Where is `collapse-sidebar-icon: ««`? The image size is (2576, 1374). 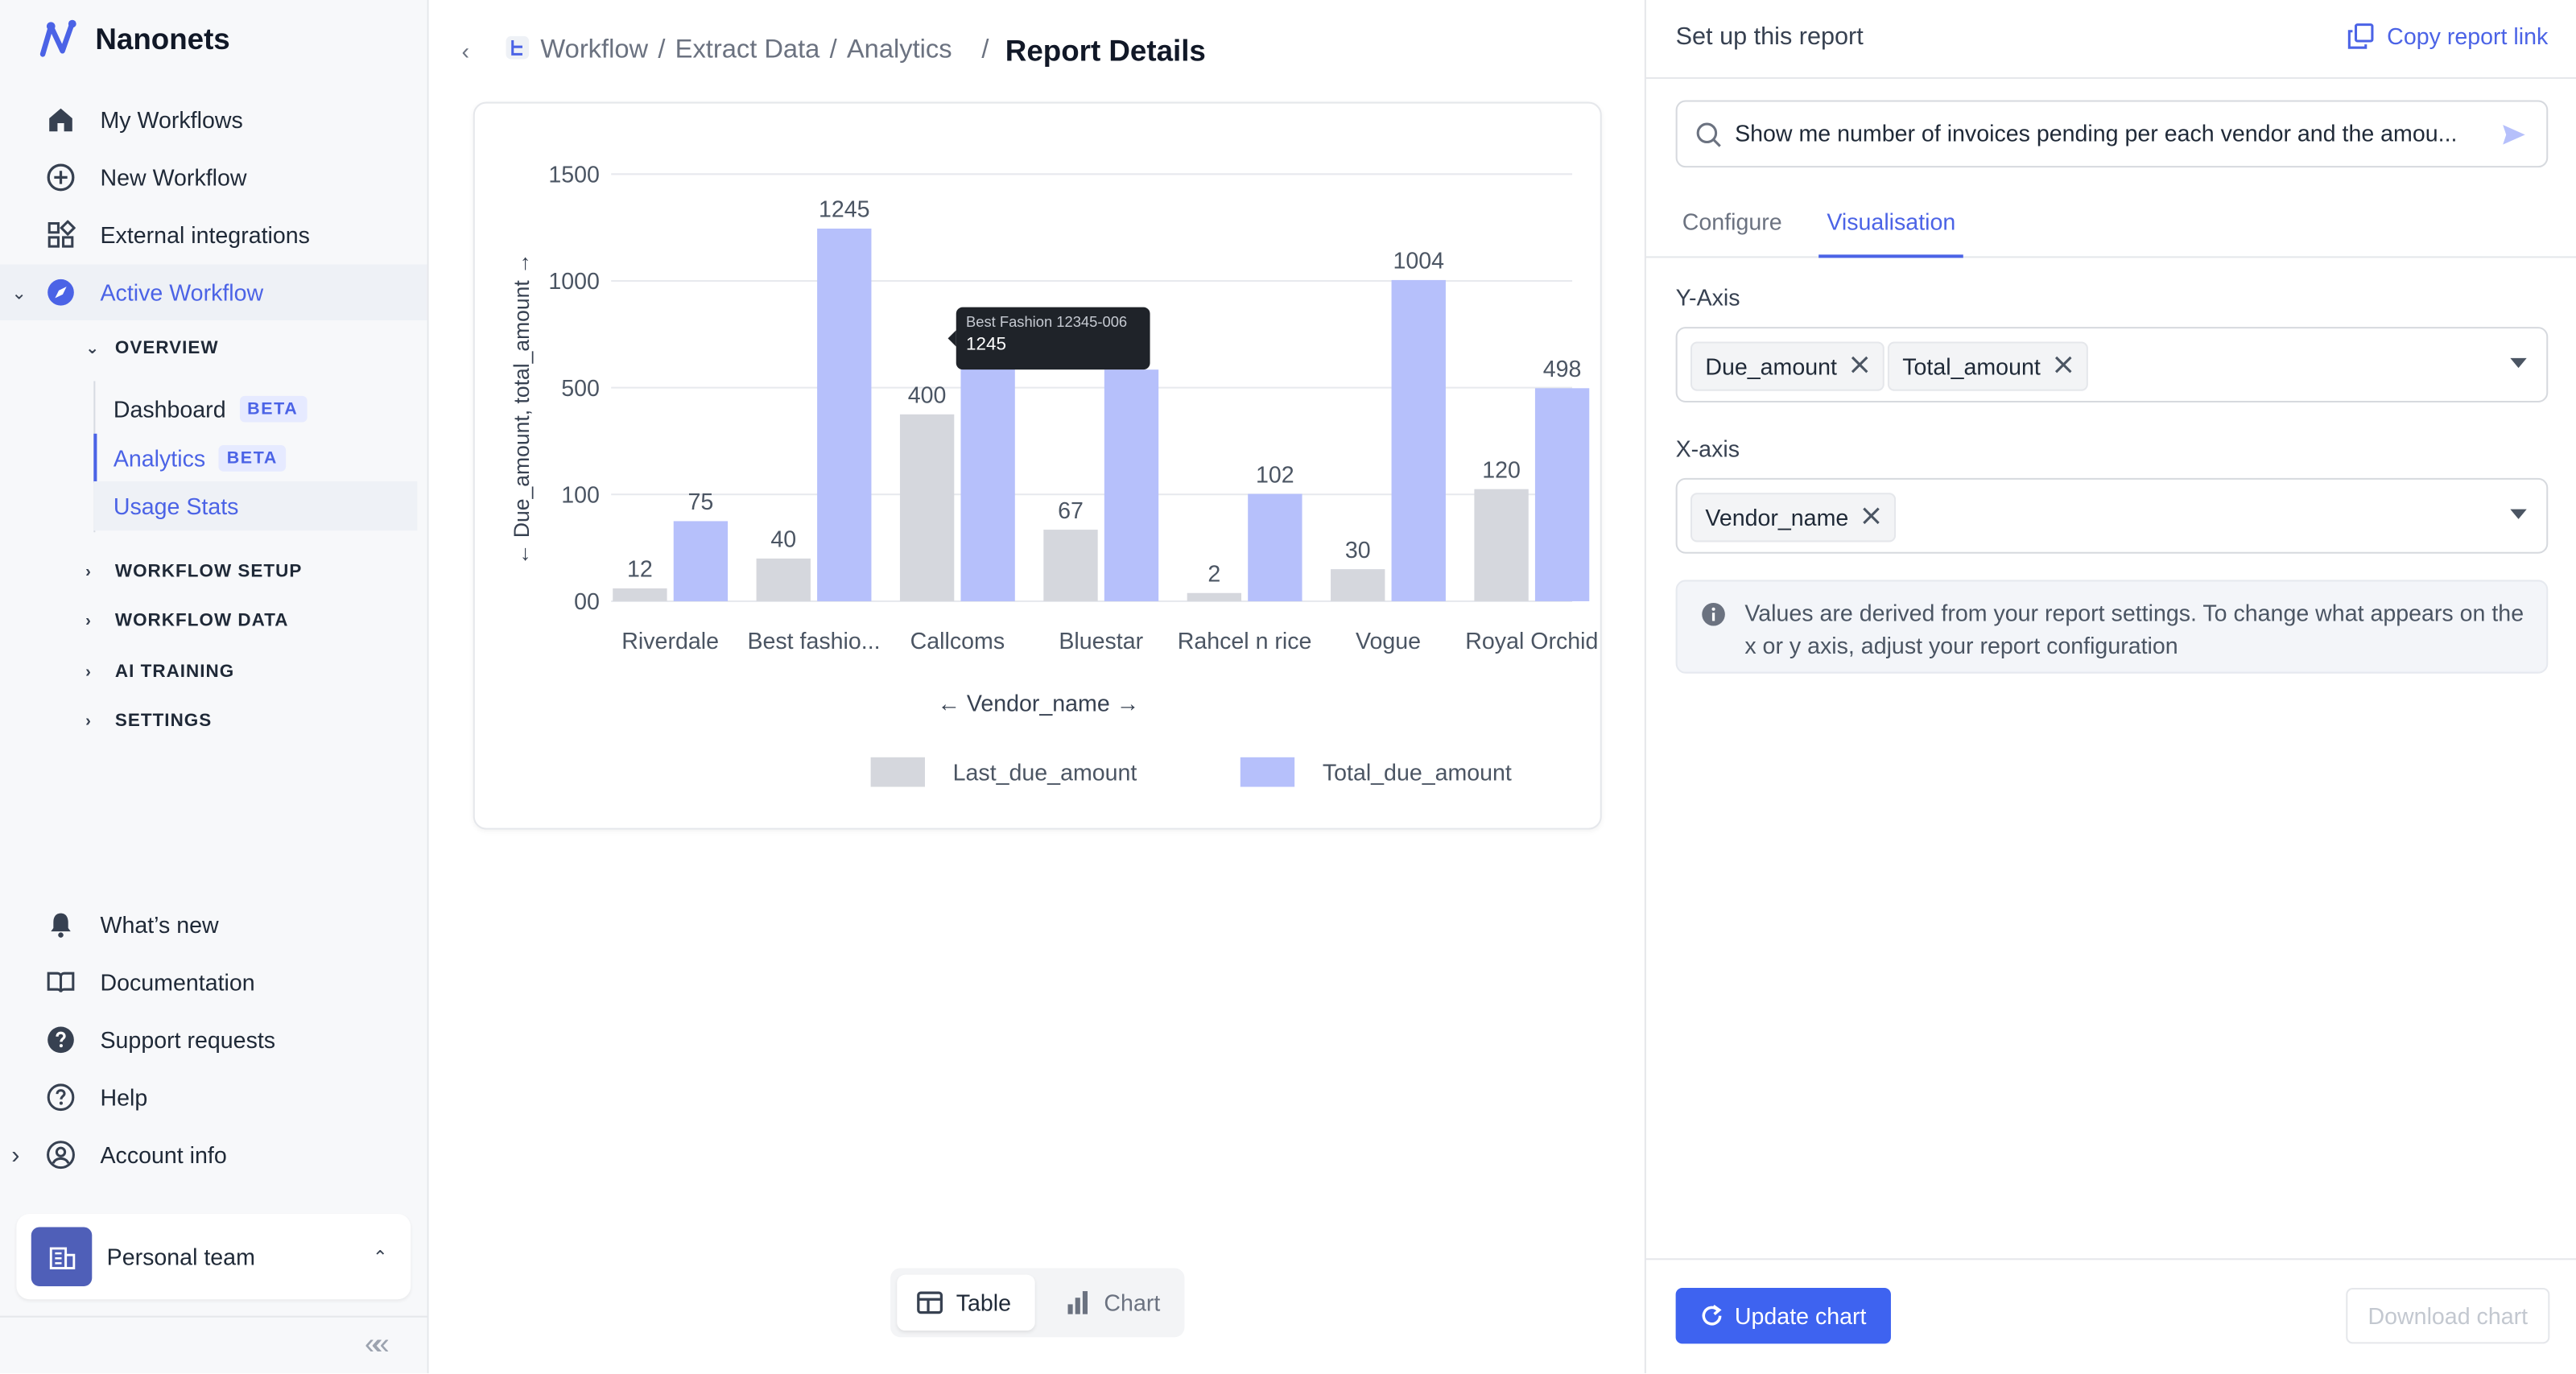
collapse-sidebar-icon: «« is located at coordinates (377, 1343).